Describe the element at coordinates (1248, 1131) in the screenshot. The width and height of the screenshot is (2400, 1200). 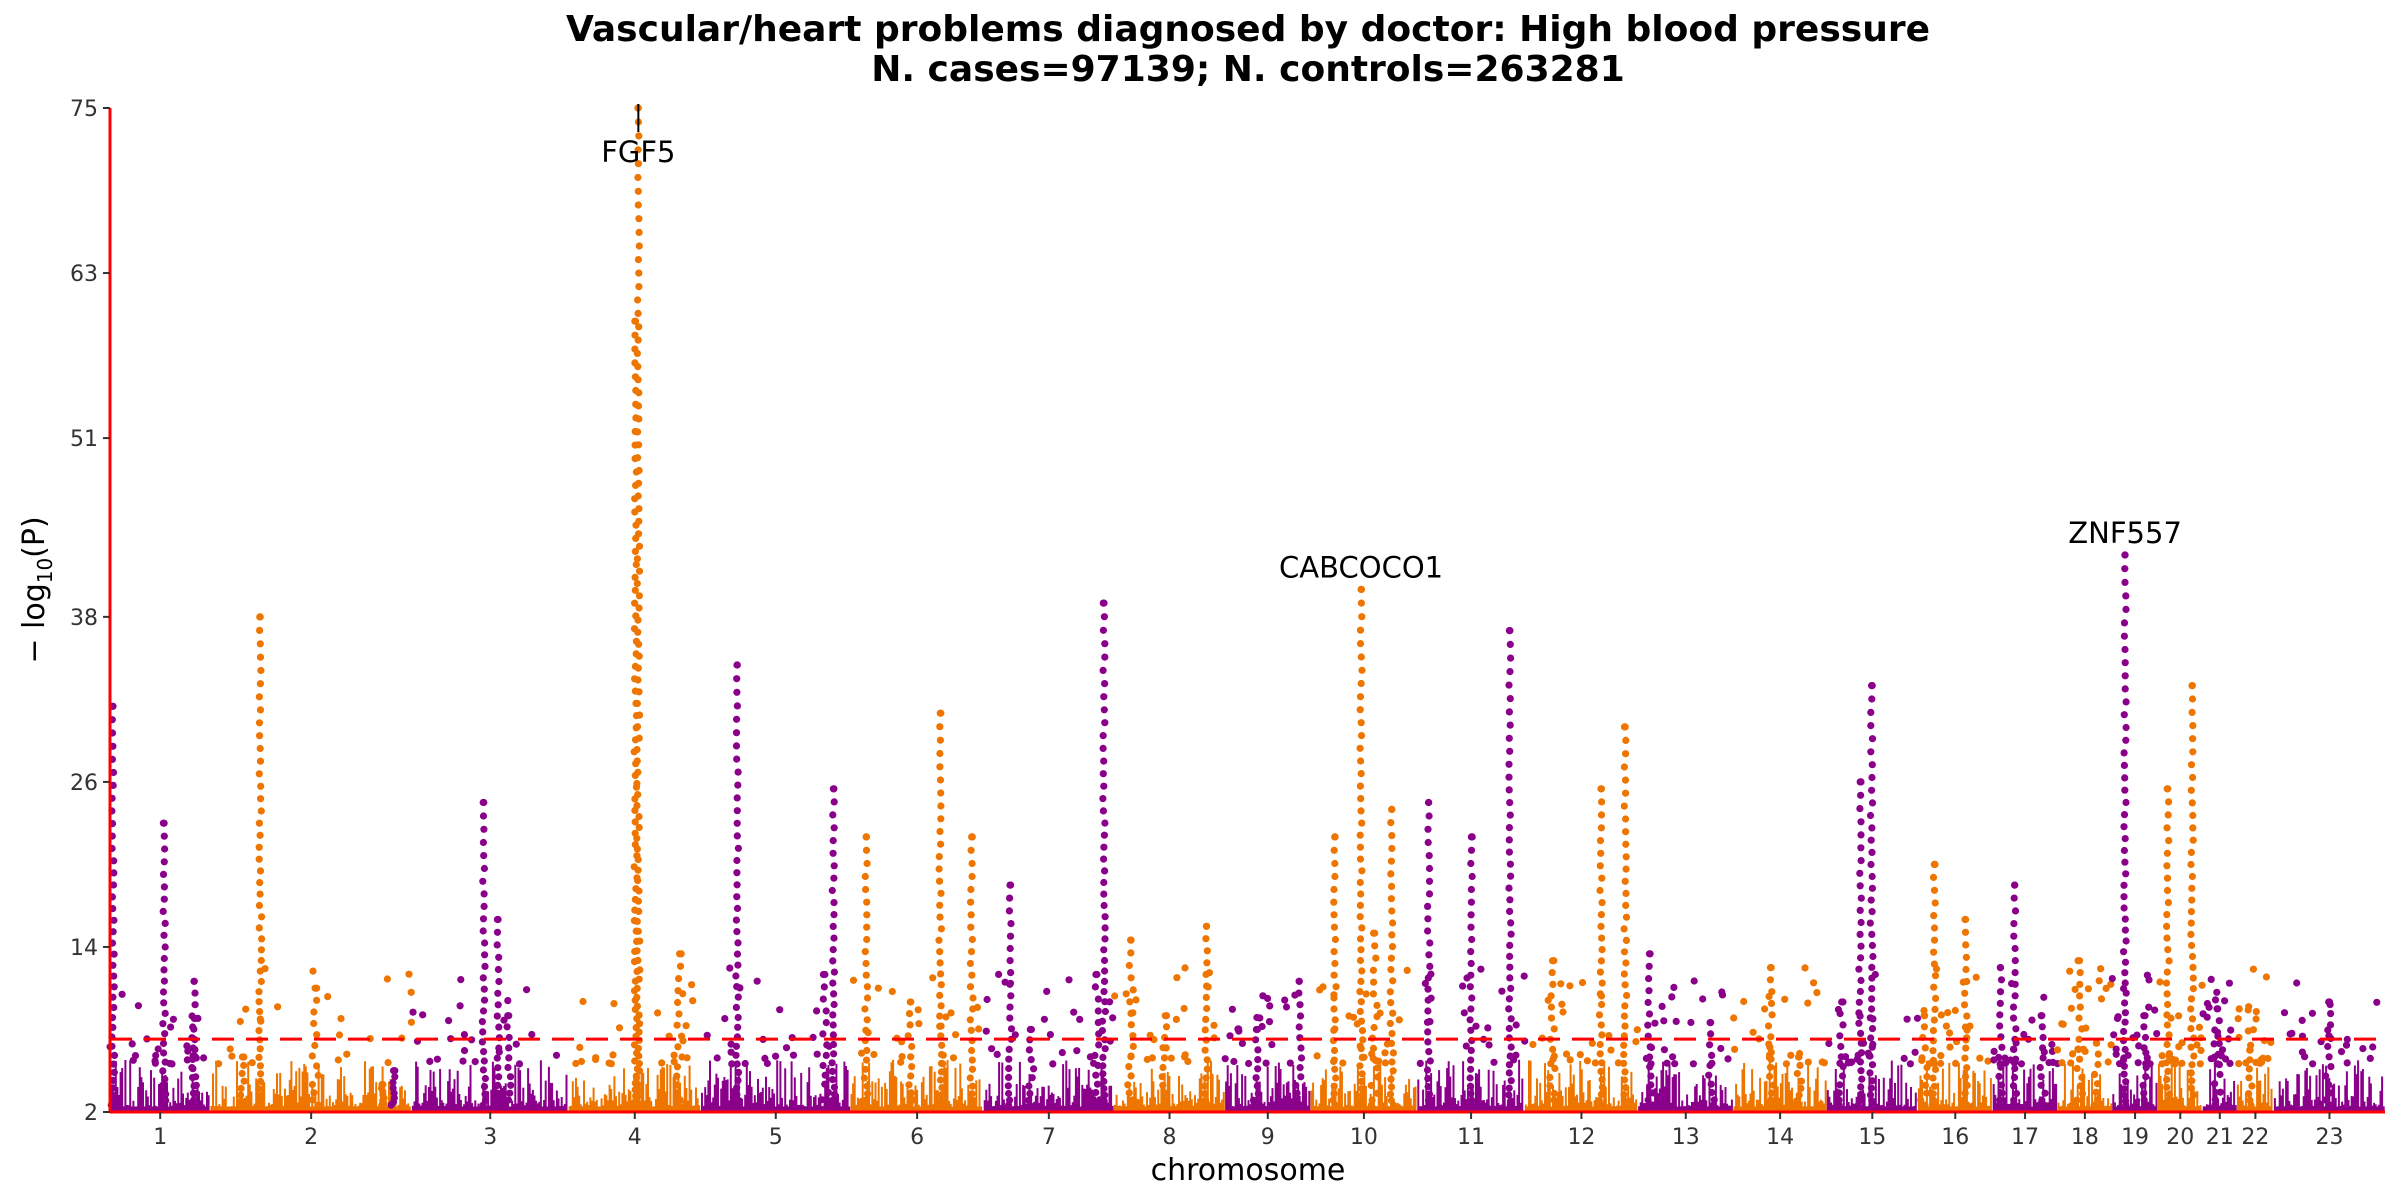
I see `x-axis-ticks: 1 2 3 4 5 6 7 8 9 10 11 12 13 14 15 16 17 18 19 20 21 22 23` at that location.